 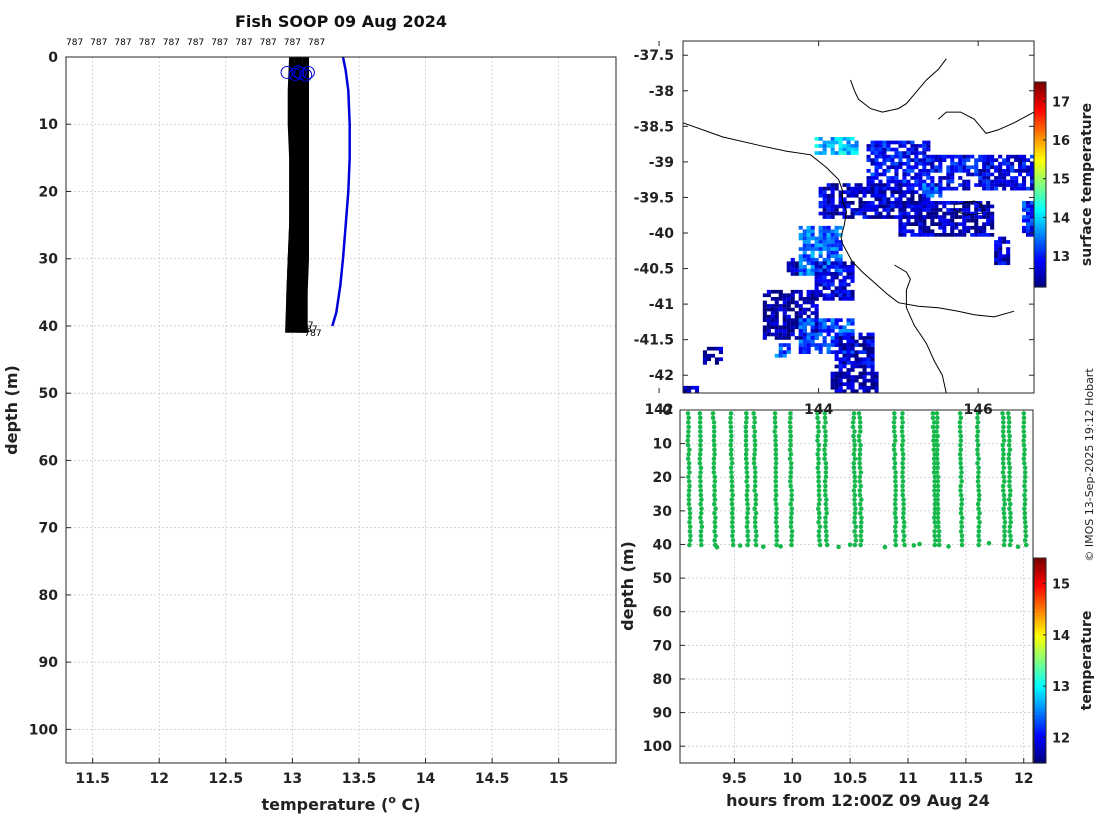 I want to click on profile-id-label: 787, so click(x=268, y=43).